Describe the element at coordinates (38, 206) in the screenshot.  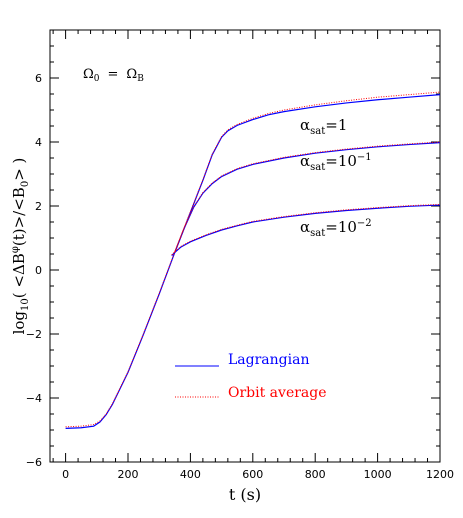
I see `y-tick-label: 2` at that location.